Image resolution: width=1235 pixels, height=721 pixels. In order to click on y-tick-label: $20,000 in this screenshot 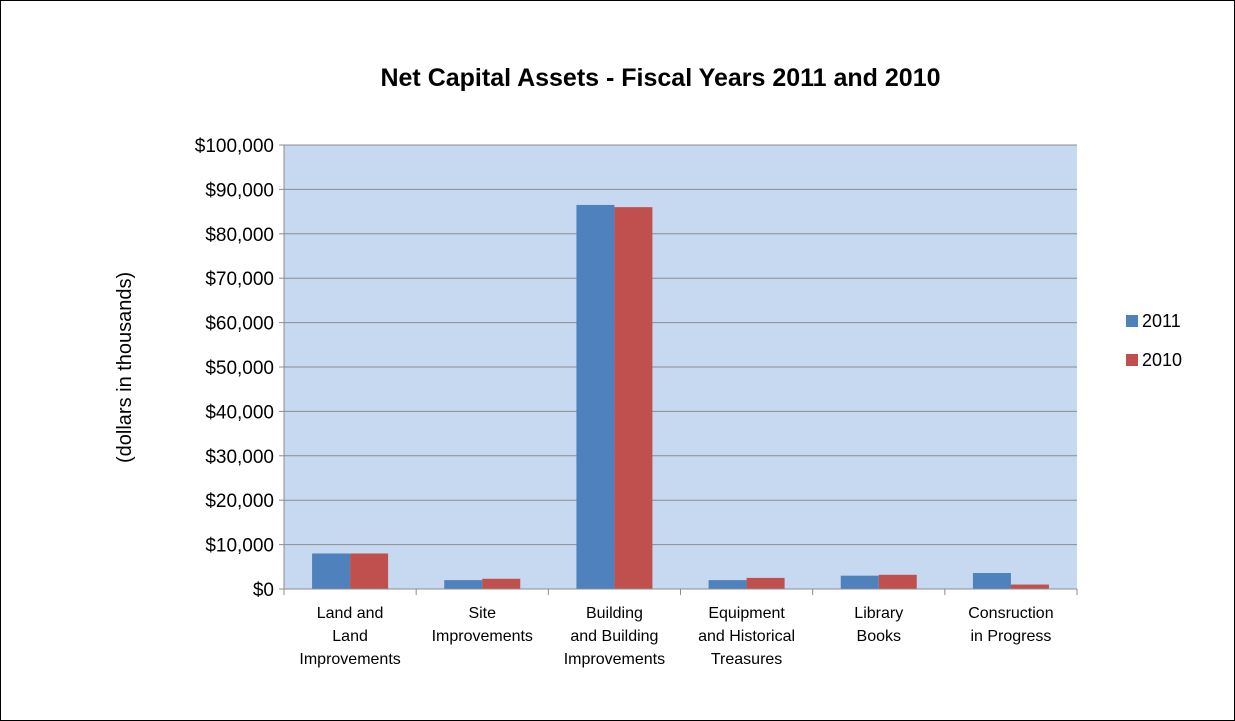, I will do `click(239, 501)`.